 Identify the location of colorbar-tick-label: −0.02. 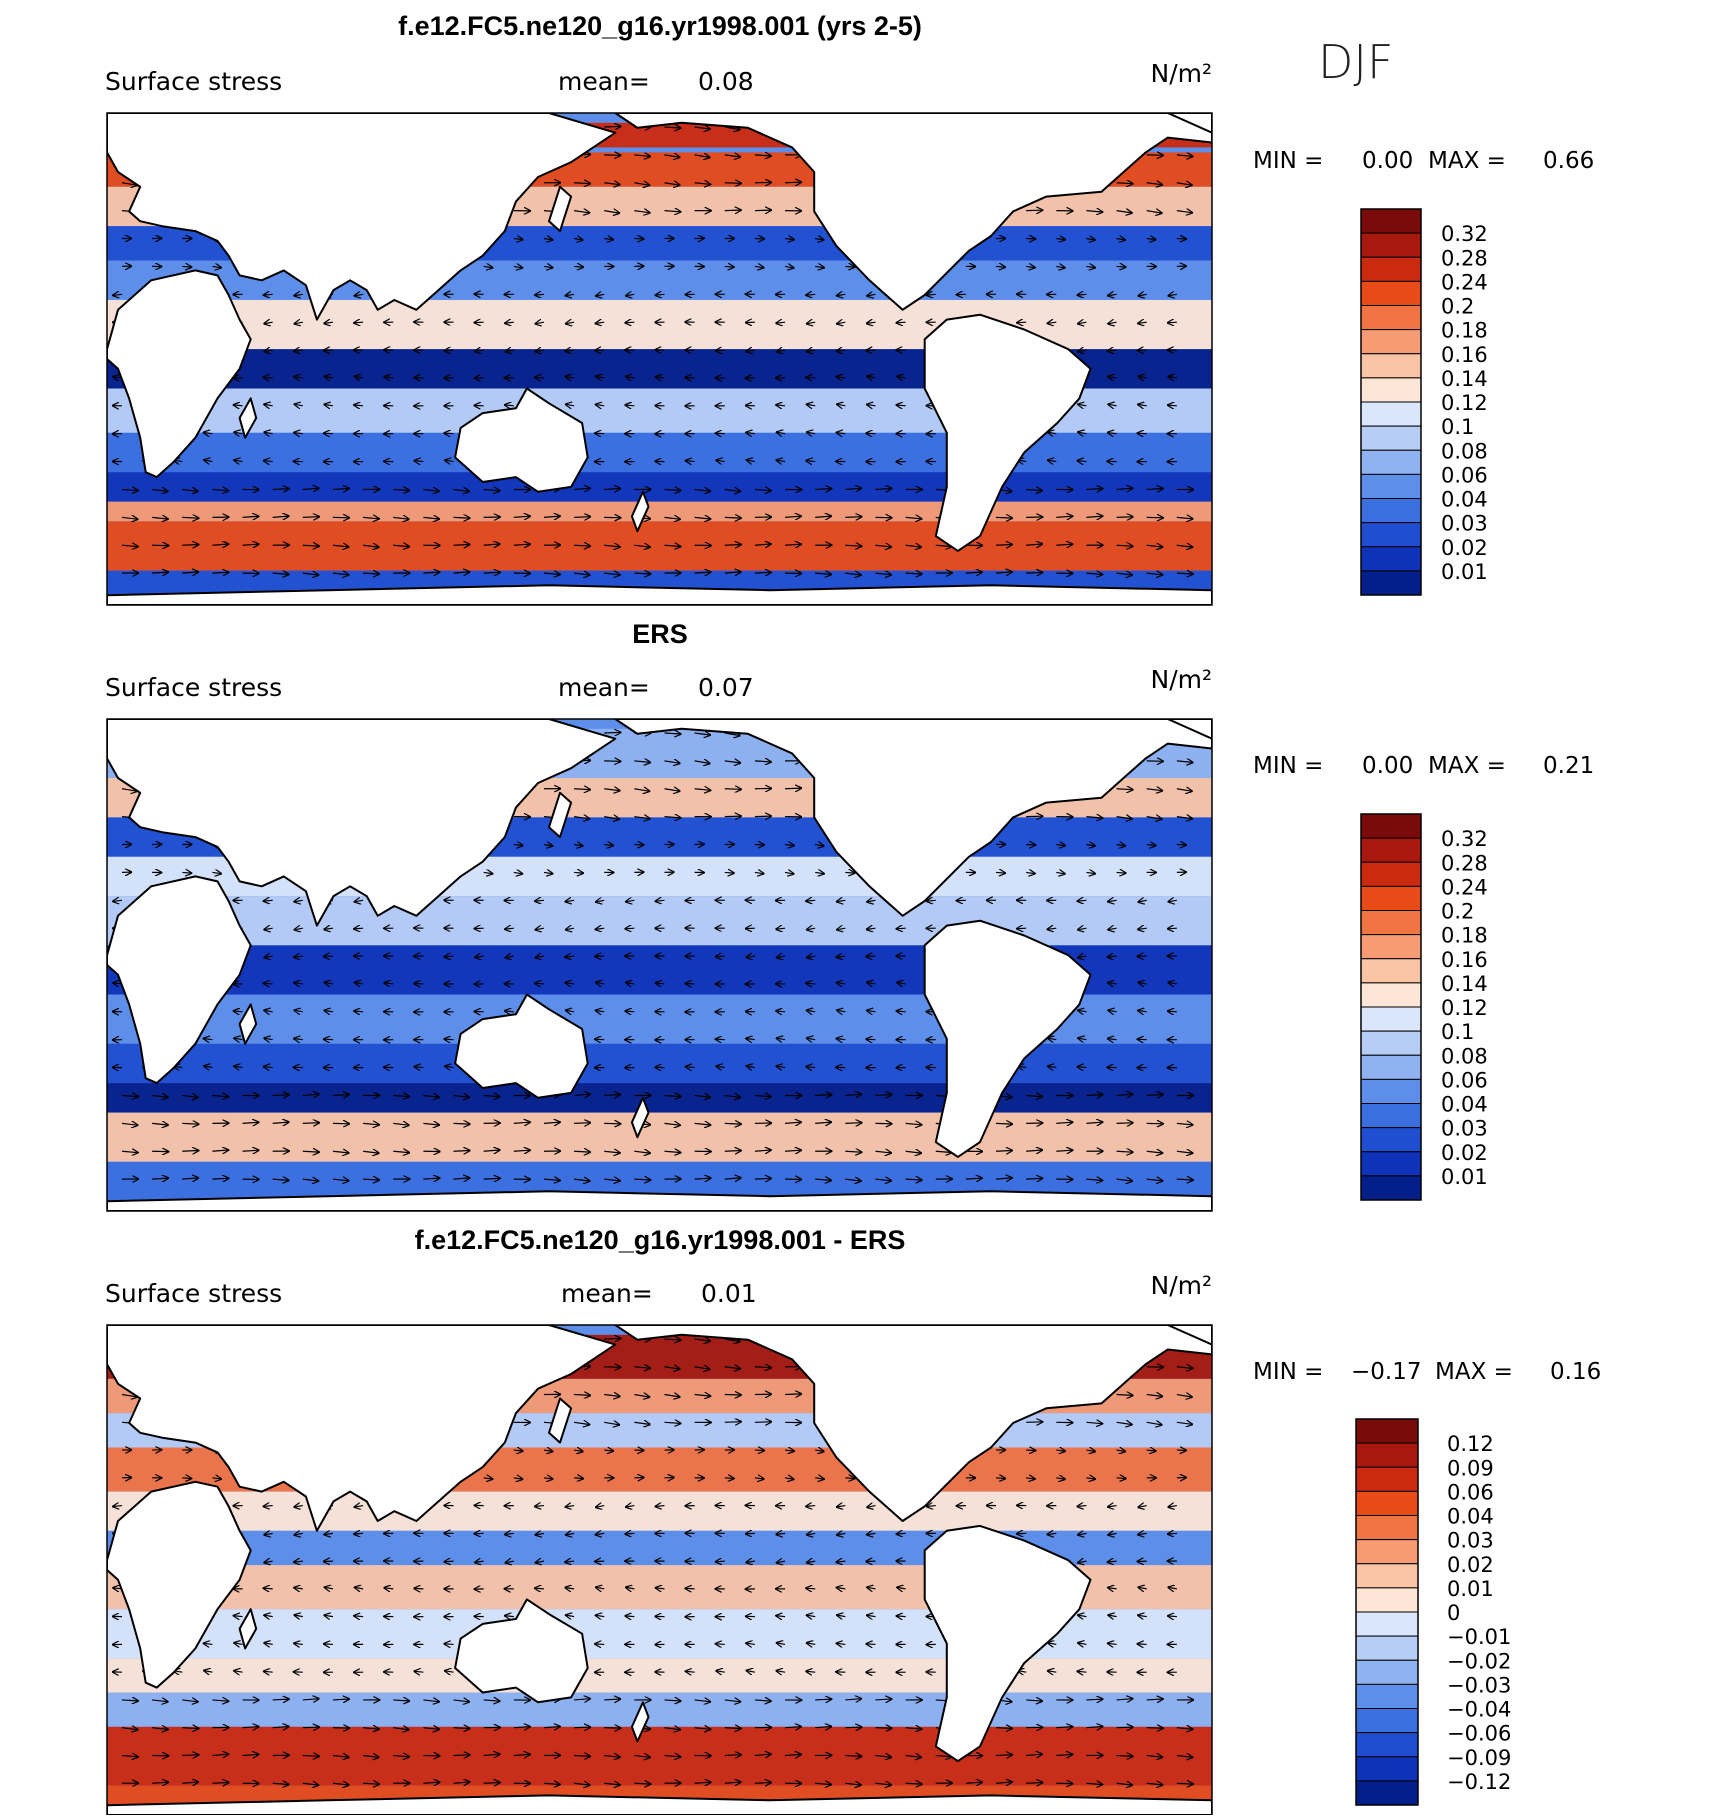
(1479, 1661).